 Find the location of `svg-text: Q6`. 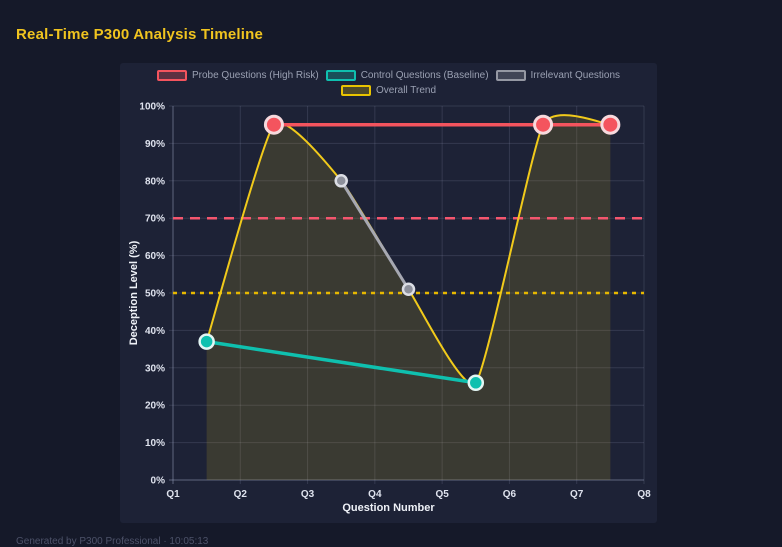

svg-text: Q6 is located at coordinates (510, 494).